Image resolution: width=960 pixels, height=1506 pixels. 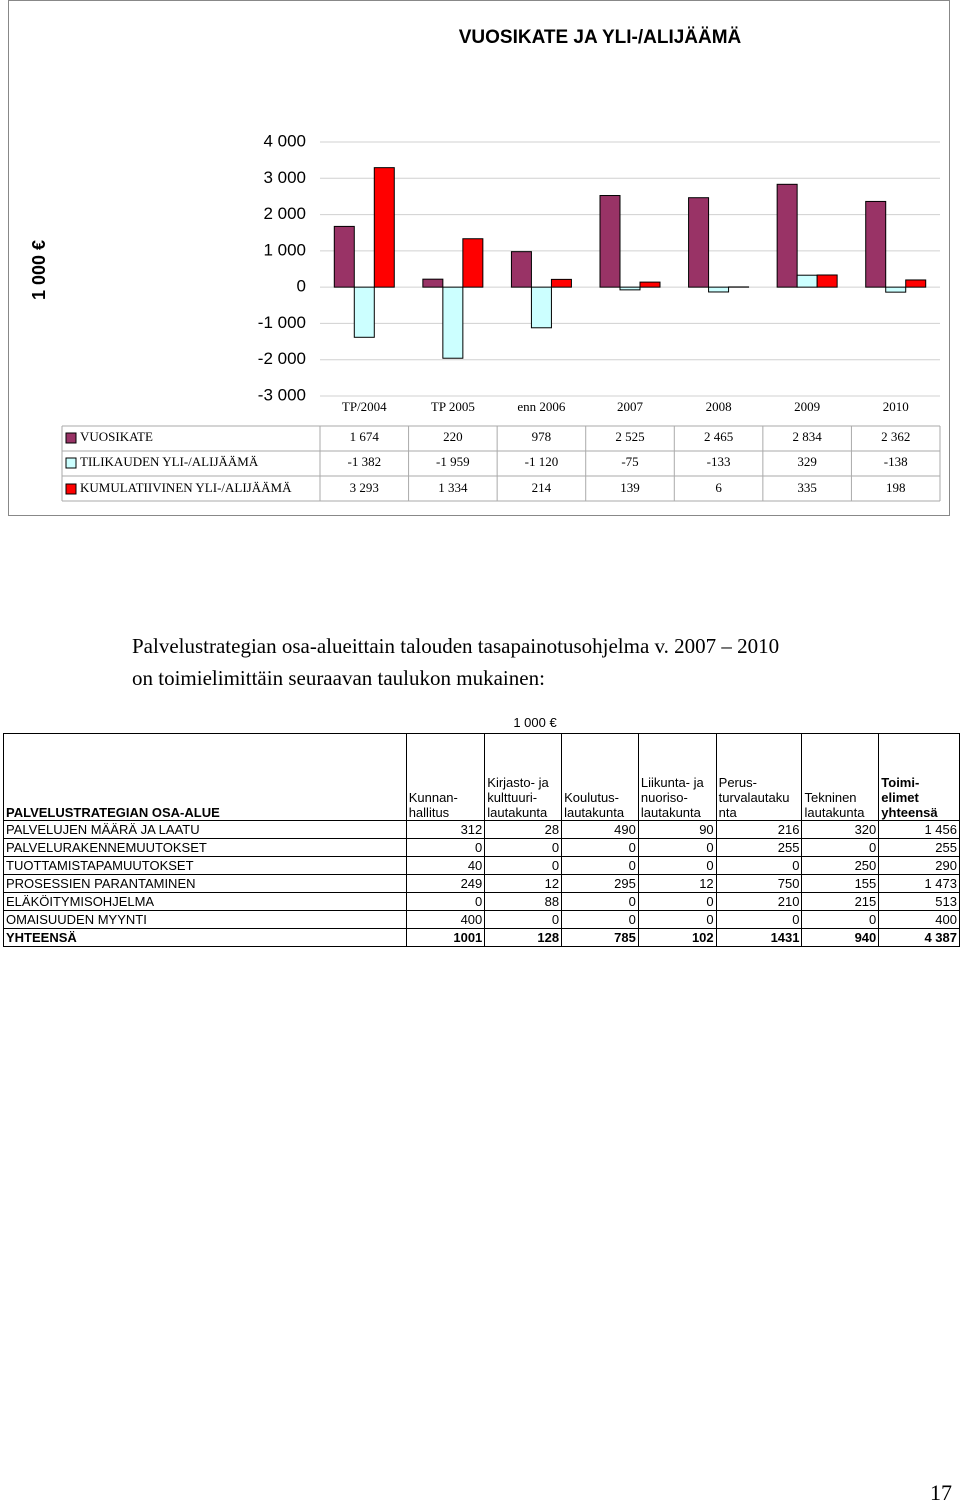 I want to click on table-cell: ELÄKÖITYMISOHJELMA, so click(x=205, y=902).